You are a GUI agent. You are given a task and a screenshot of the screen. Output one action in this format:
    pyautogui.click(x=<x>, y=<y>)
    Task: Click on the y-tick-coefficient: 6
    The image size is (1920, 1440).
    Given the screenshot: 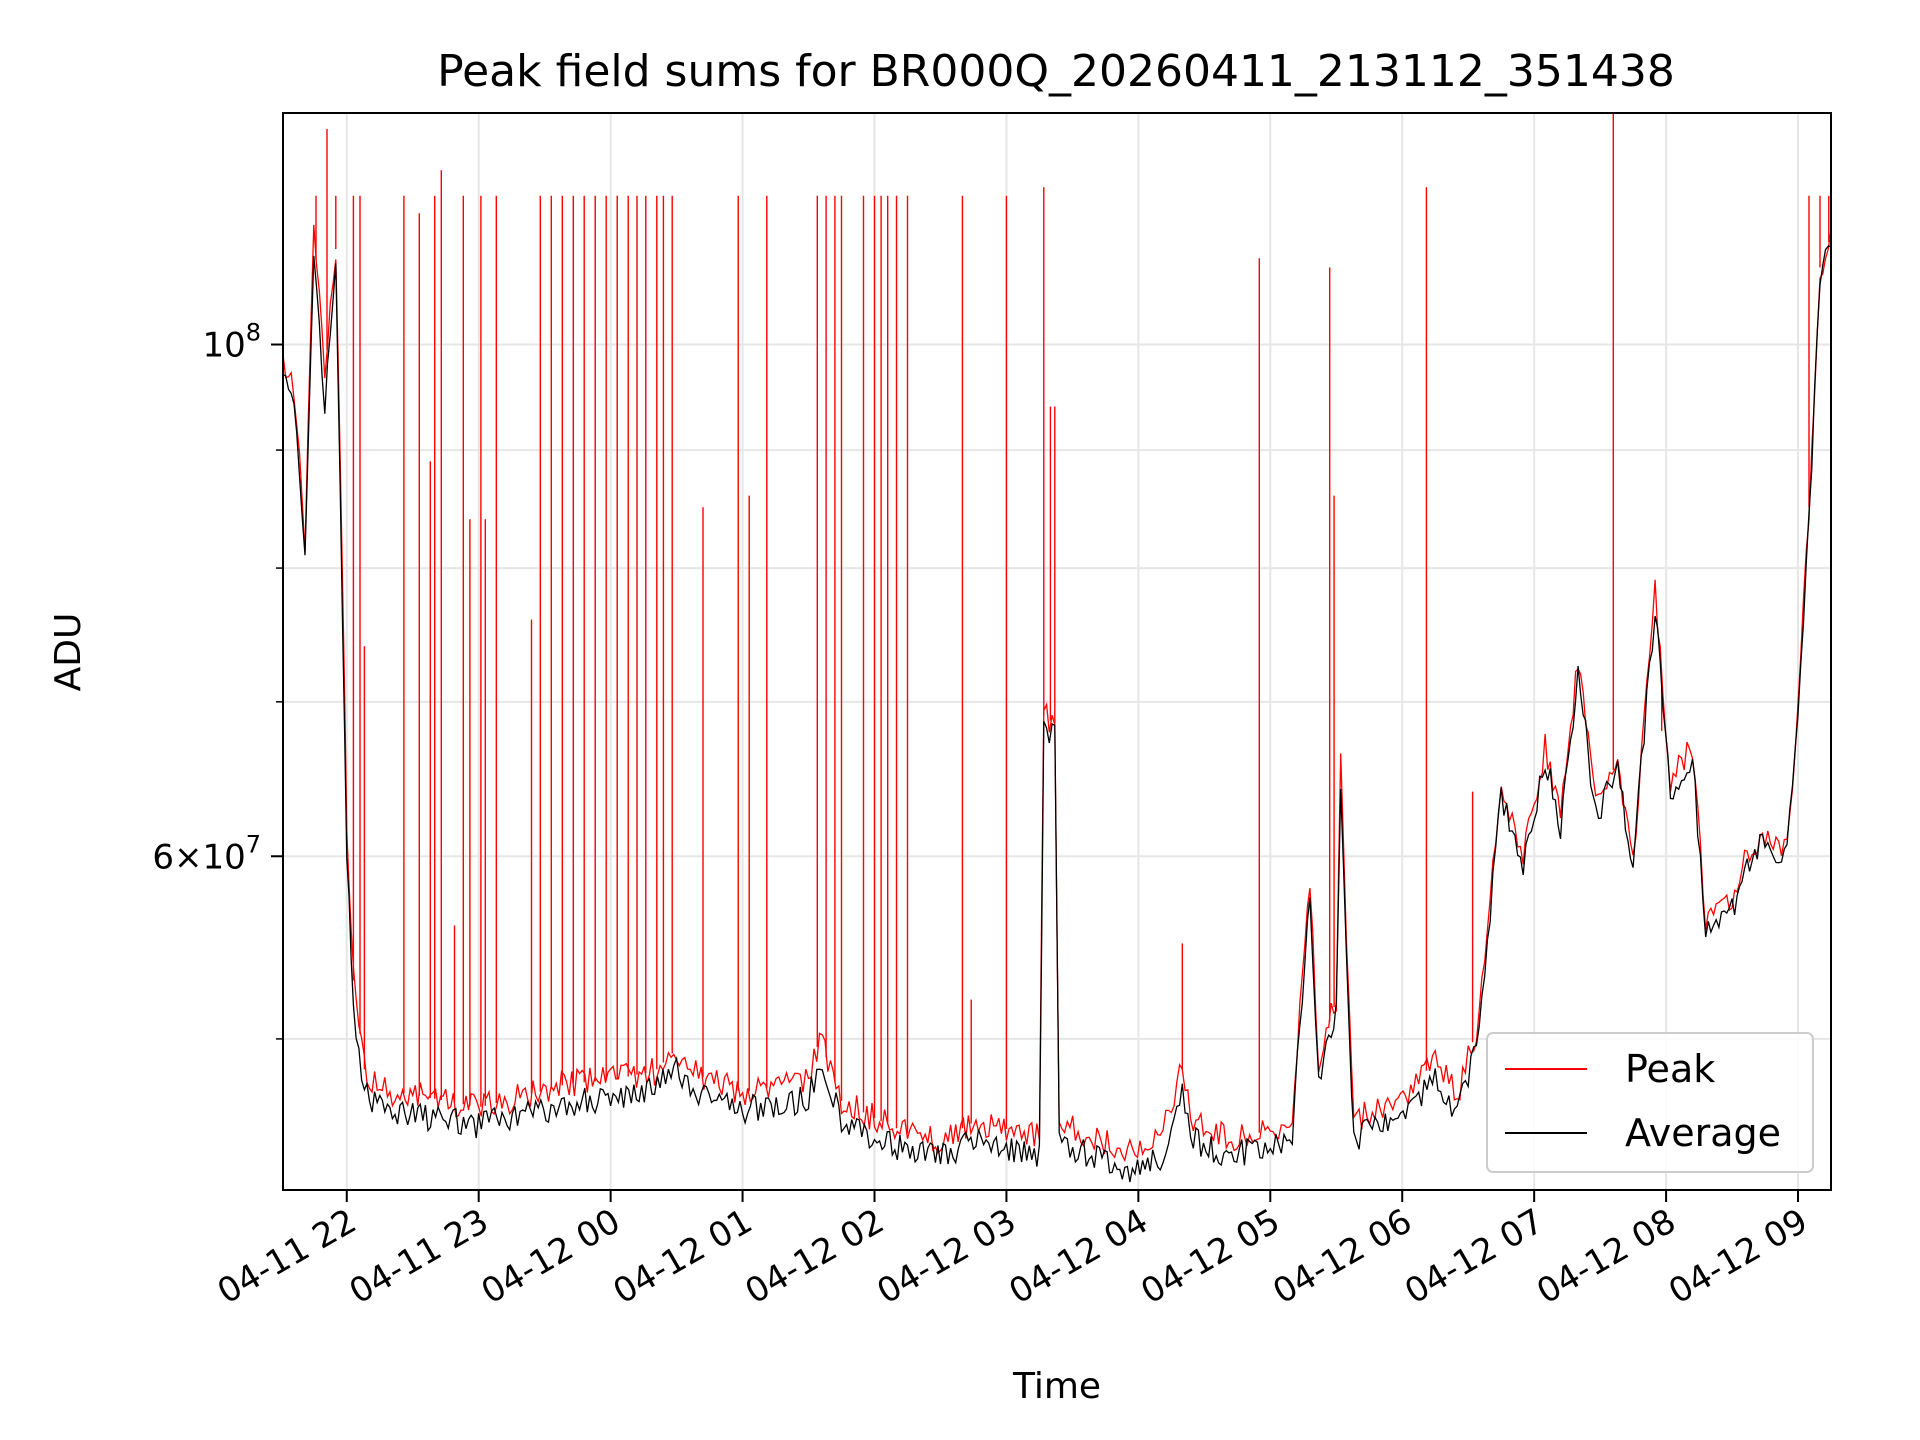 What is the action you would take?
    pyautogui.click(x=163, y=857)
    